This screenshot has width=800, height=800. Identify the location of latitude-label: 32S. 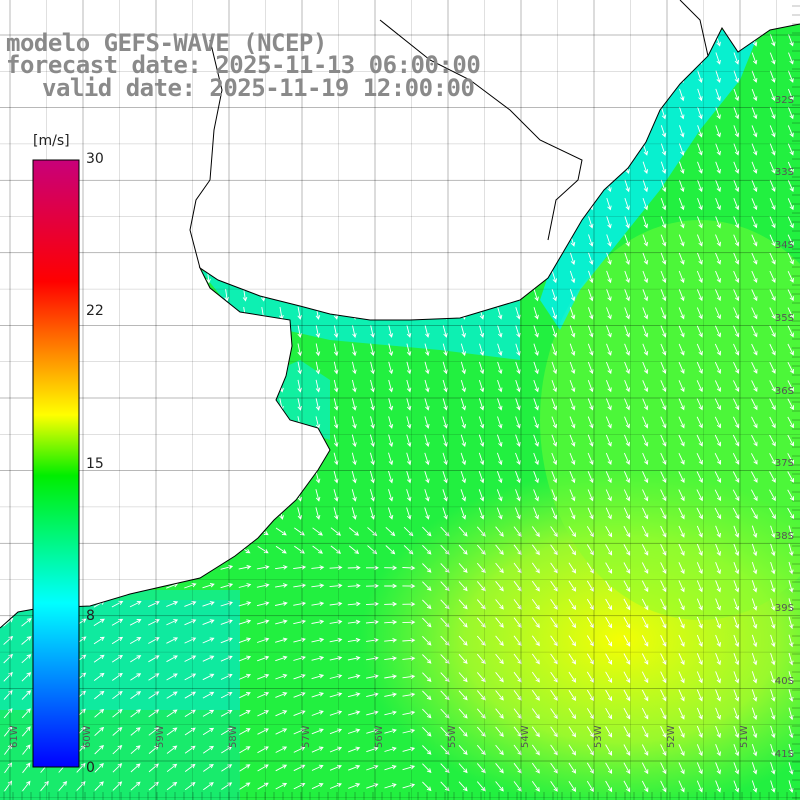
(784, 100).